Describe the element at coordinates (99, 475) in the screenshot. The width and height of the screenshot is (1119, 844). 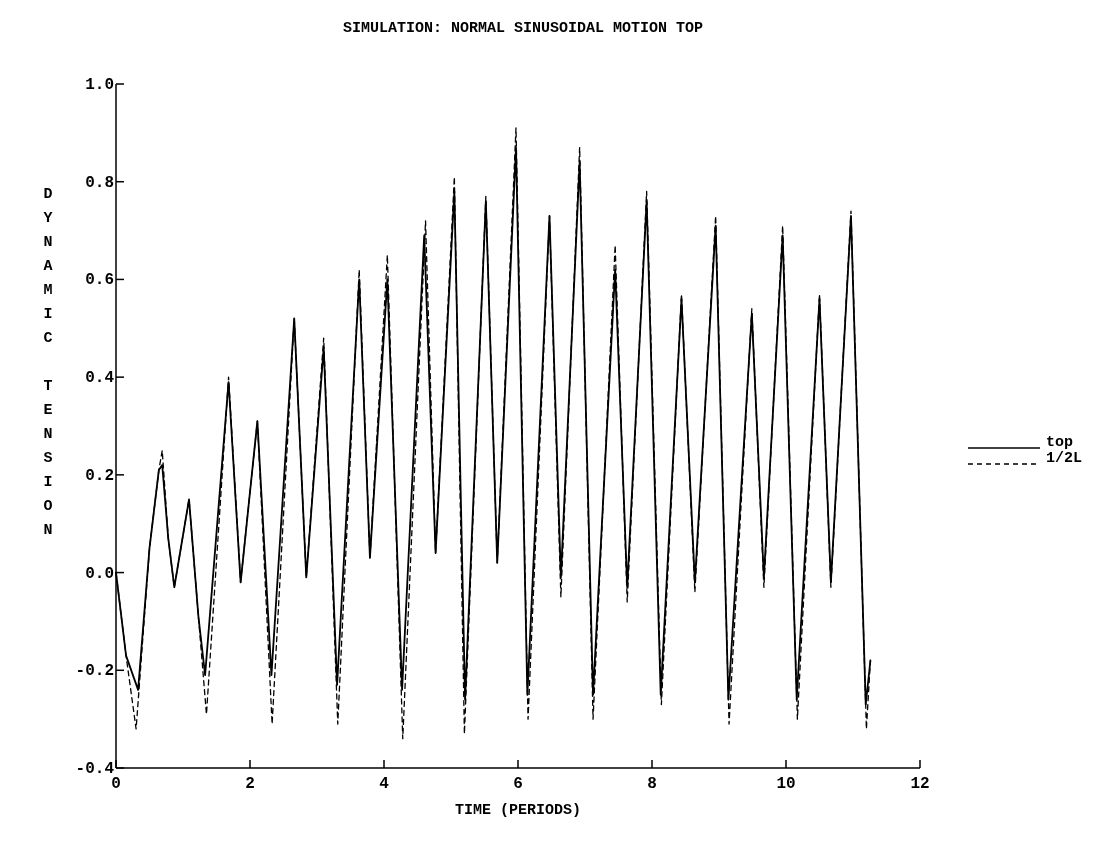
I see `y-tick-label: 0.2` at that location.